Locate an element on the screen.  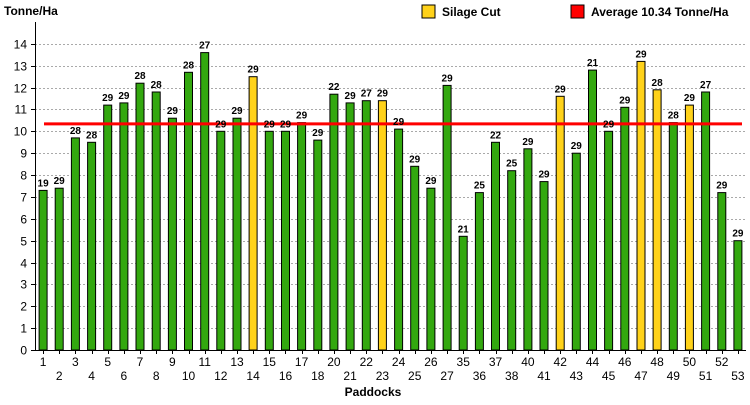
x-tick-label: 44 is located at coordinates (593, 362).